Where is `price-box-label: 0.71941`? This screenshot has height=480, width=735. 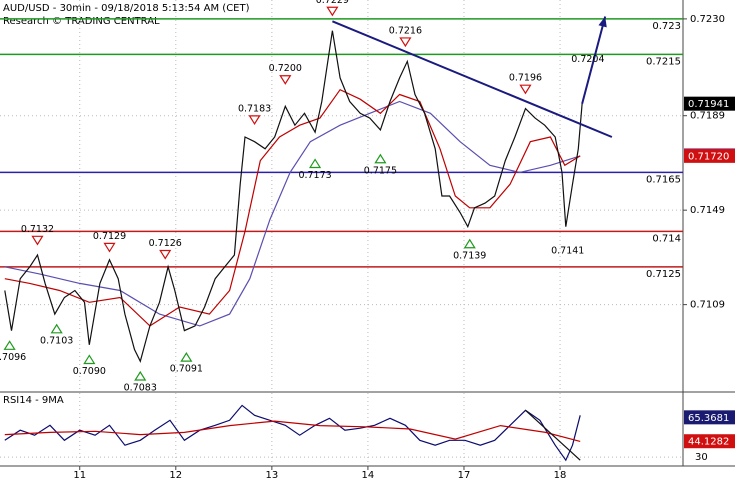 price-box-label: 0.71941 is located at coordinates (708, 104).